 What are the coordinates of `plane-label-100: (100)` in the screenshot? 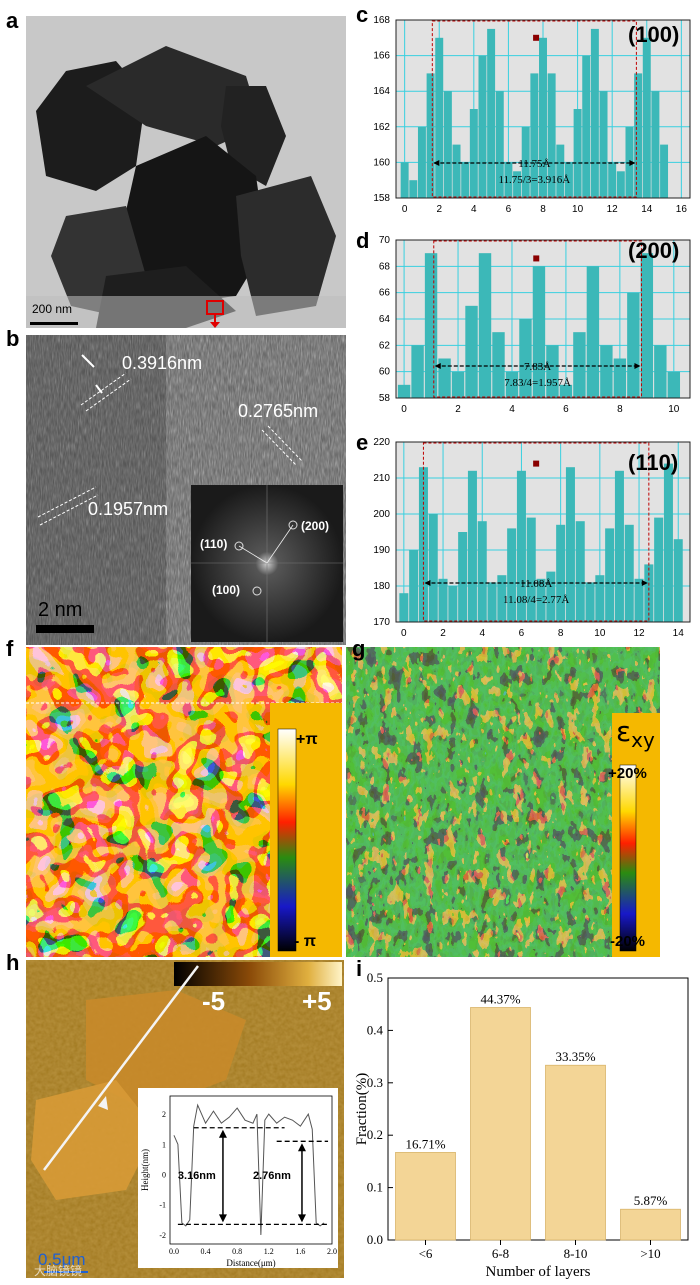 It's located at (654, 34).